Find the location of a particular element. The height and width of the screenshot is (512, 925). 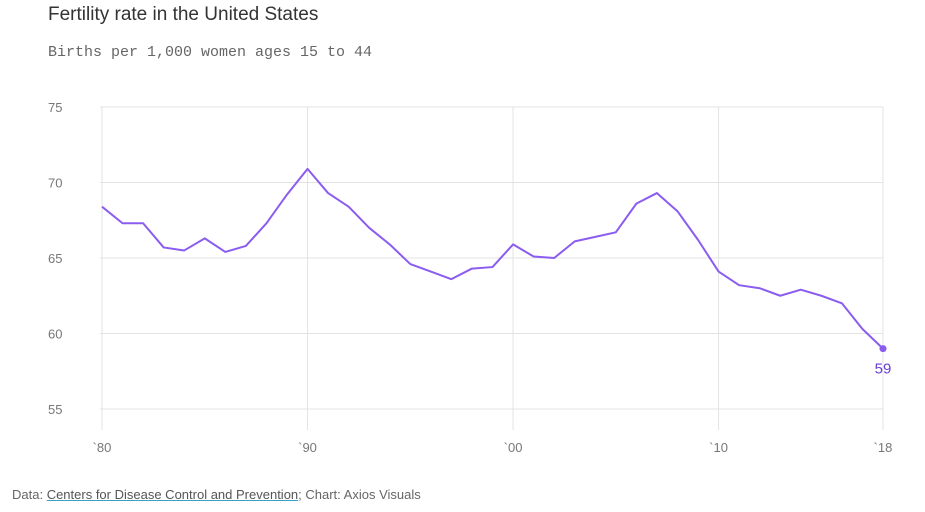

chart-title: Fertility rate in the United States is located at coordinates (183, 14).